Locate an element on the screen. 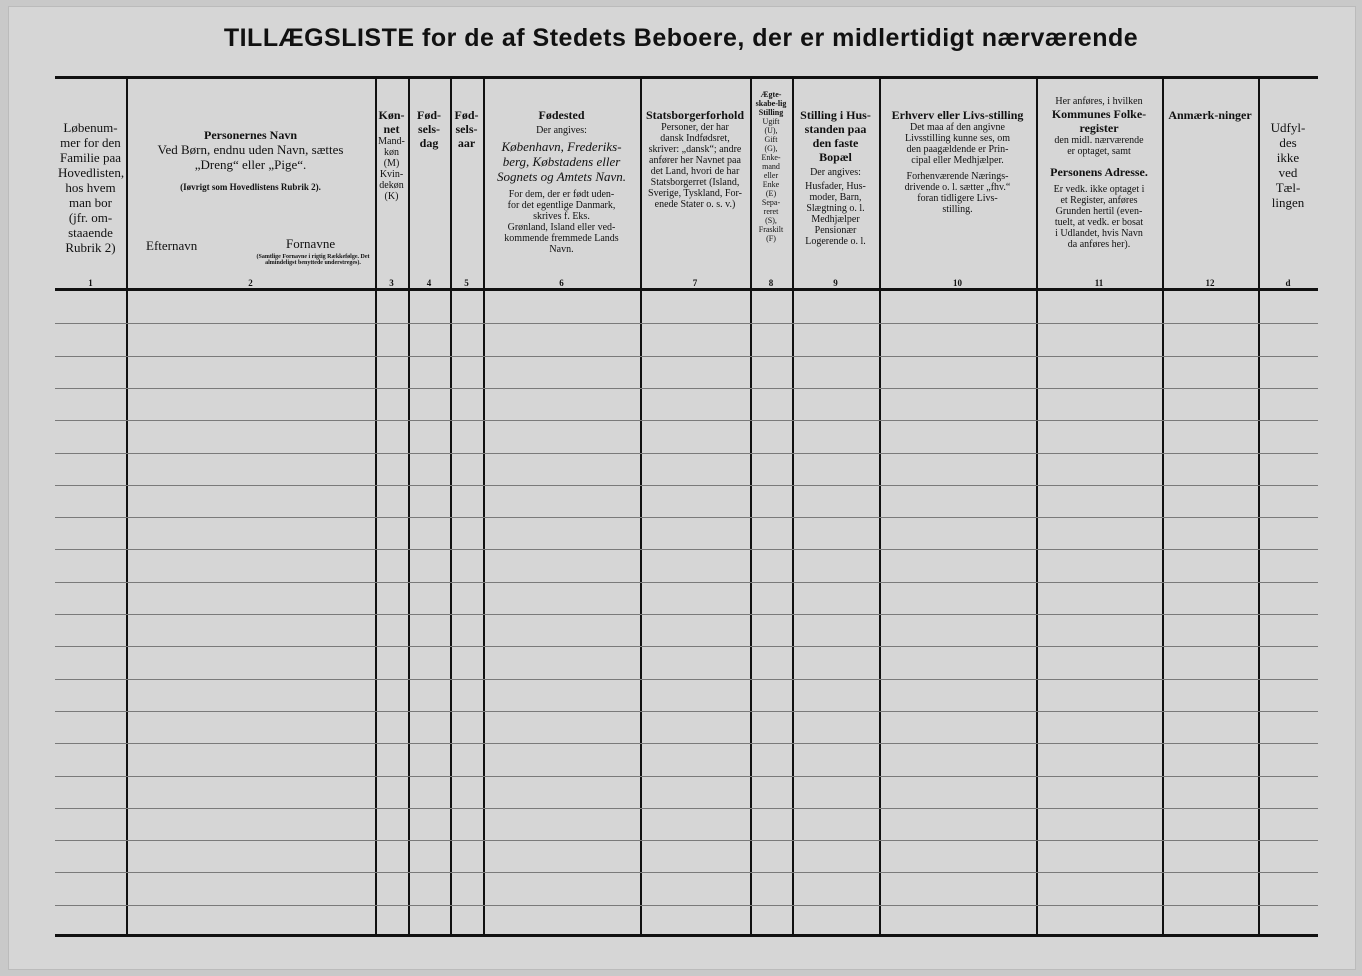 This screenshot has width=1362, height=976. column-header-d: Udfyl-des ikke ved Tæl-lingen d is located at coordinates (1288, 184).